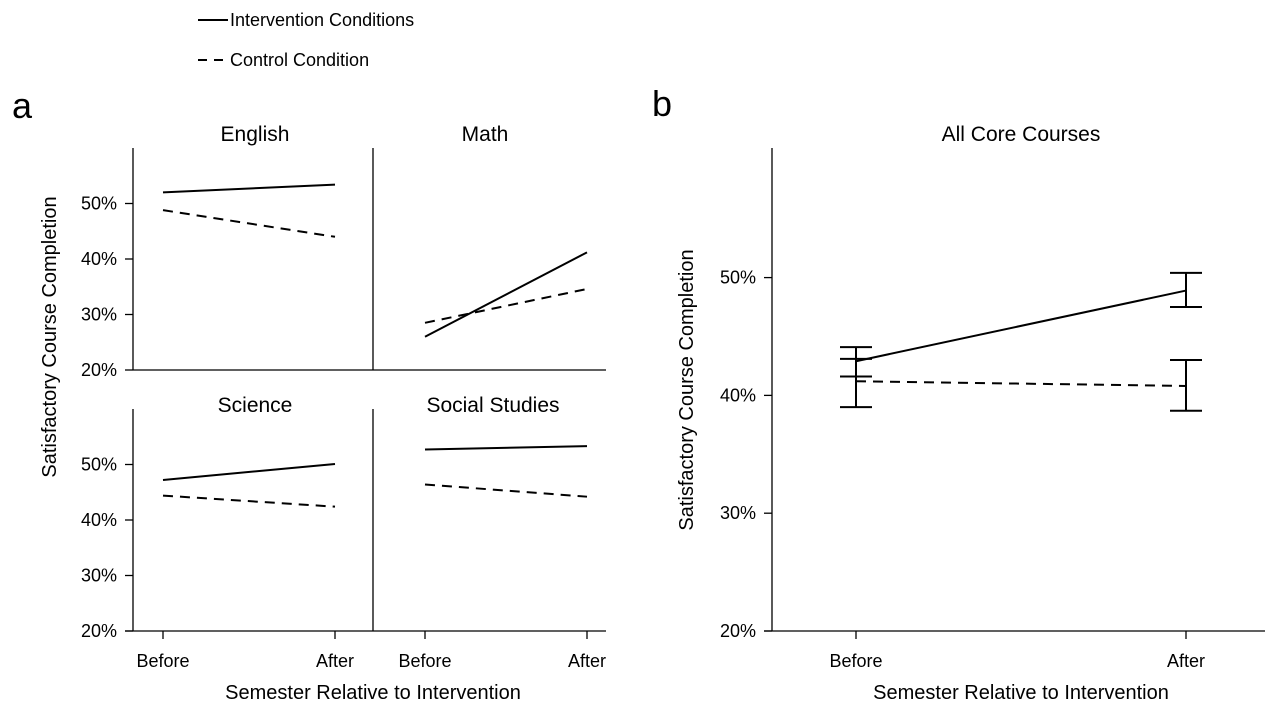 The width and height of the screenshot is (1265, 707). Describe the element at coordinates (1021, 383) in the screenshot. I see `series-line-all-core-control-condition` at that location.